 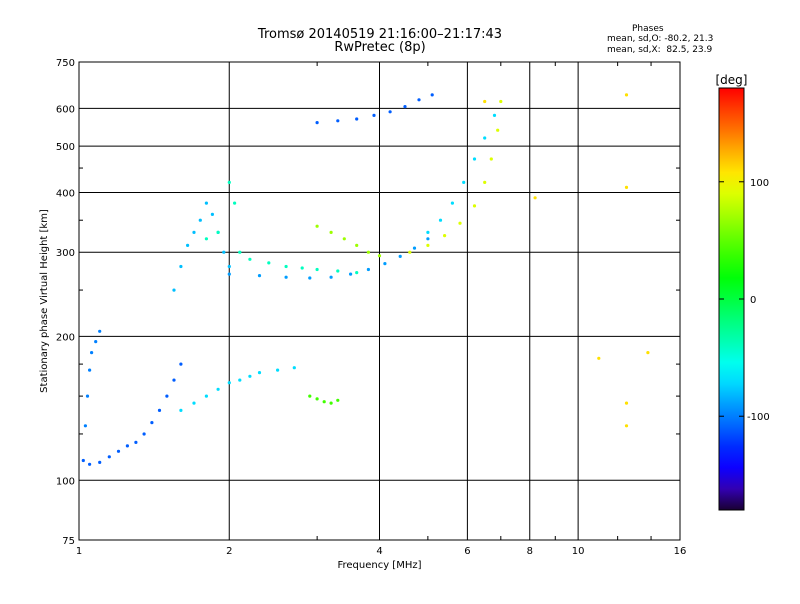 What do you see at coordinates (65, 481) in the screenshot?
I see `y-tick-label: 100` at bounding box center [65, 481].